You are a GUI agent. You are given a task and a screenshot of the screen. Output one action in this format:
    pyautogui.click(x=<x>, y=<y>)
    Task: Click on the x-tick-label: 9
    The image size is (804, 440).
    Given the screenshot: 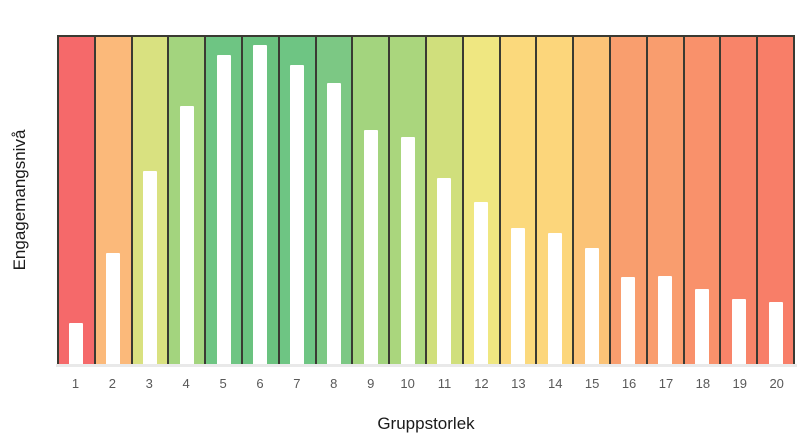 What is the action you would take?
    pyautogui.click(x=371, y=383)
    